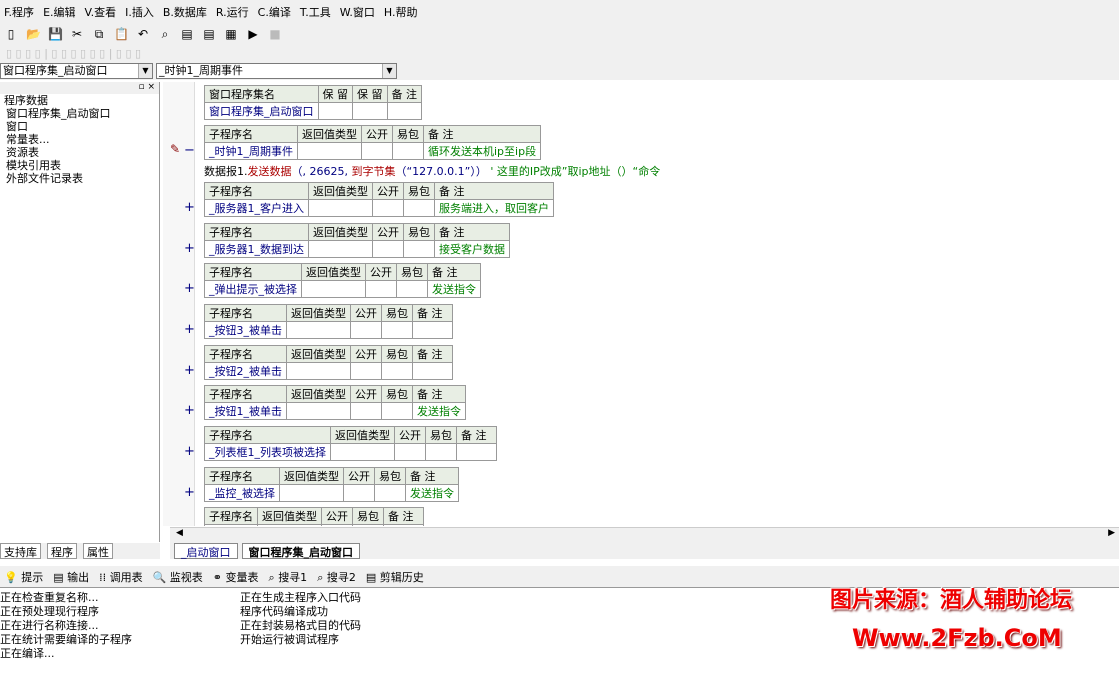 This screenshot has width=1119, height=678. What do you see at coordinates (20, 551) in the screenshot?
I see `left-tab: 支持库` at bounding box center [20, 551].